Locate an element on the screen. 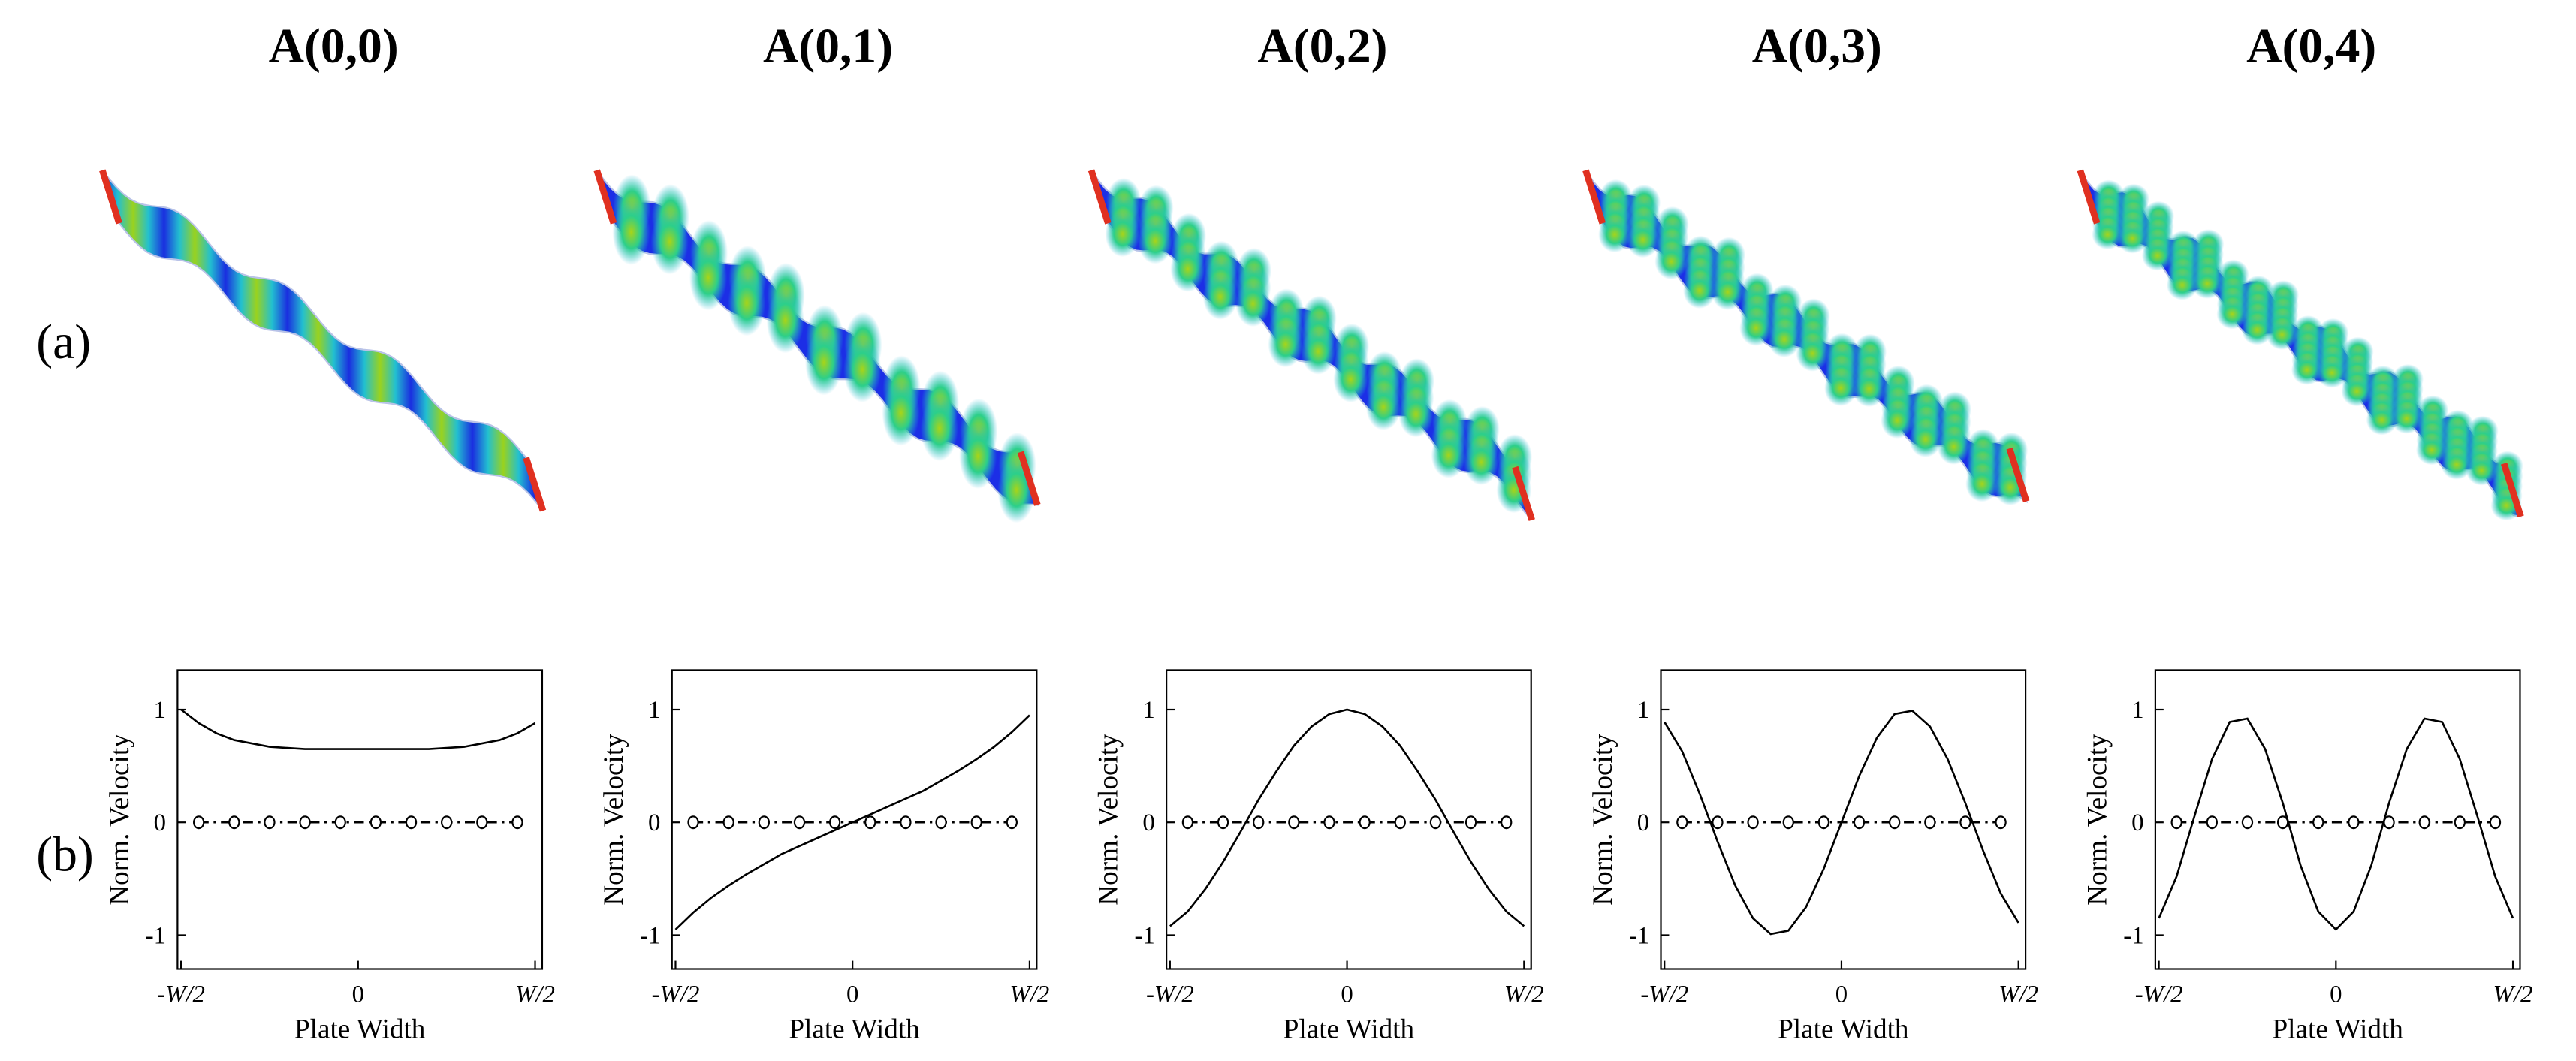 Image resolution: width=2576 pixels, height=1061 pixels. row-label: (b) is located at coordinates (65, 854).